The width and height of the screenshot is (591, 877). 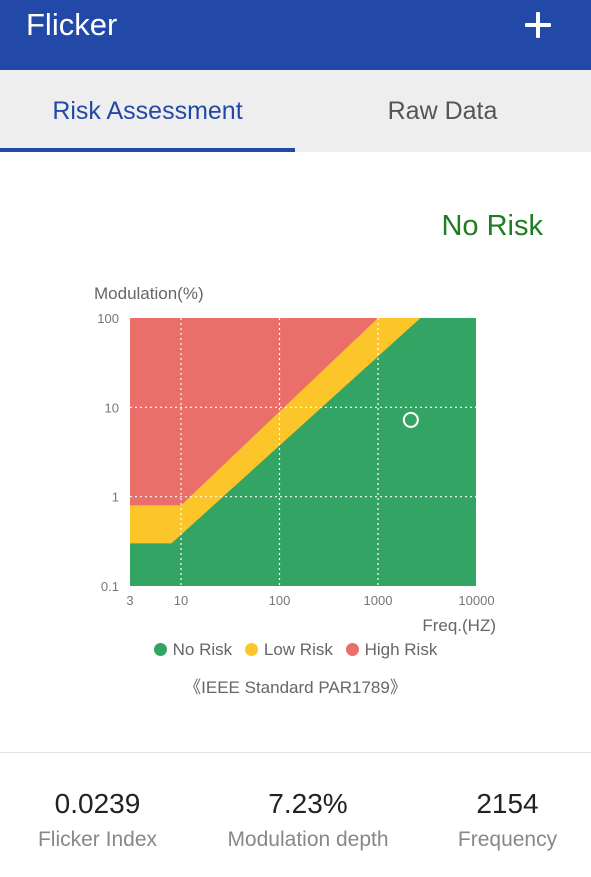 I want to click on y-tick-label: 0.1, so click(x=110, y=586).